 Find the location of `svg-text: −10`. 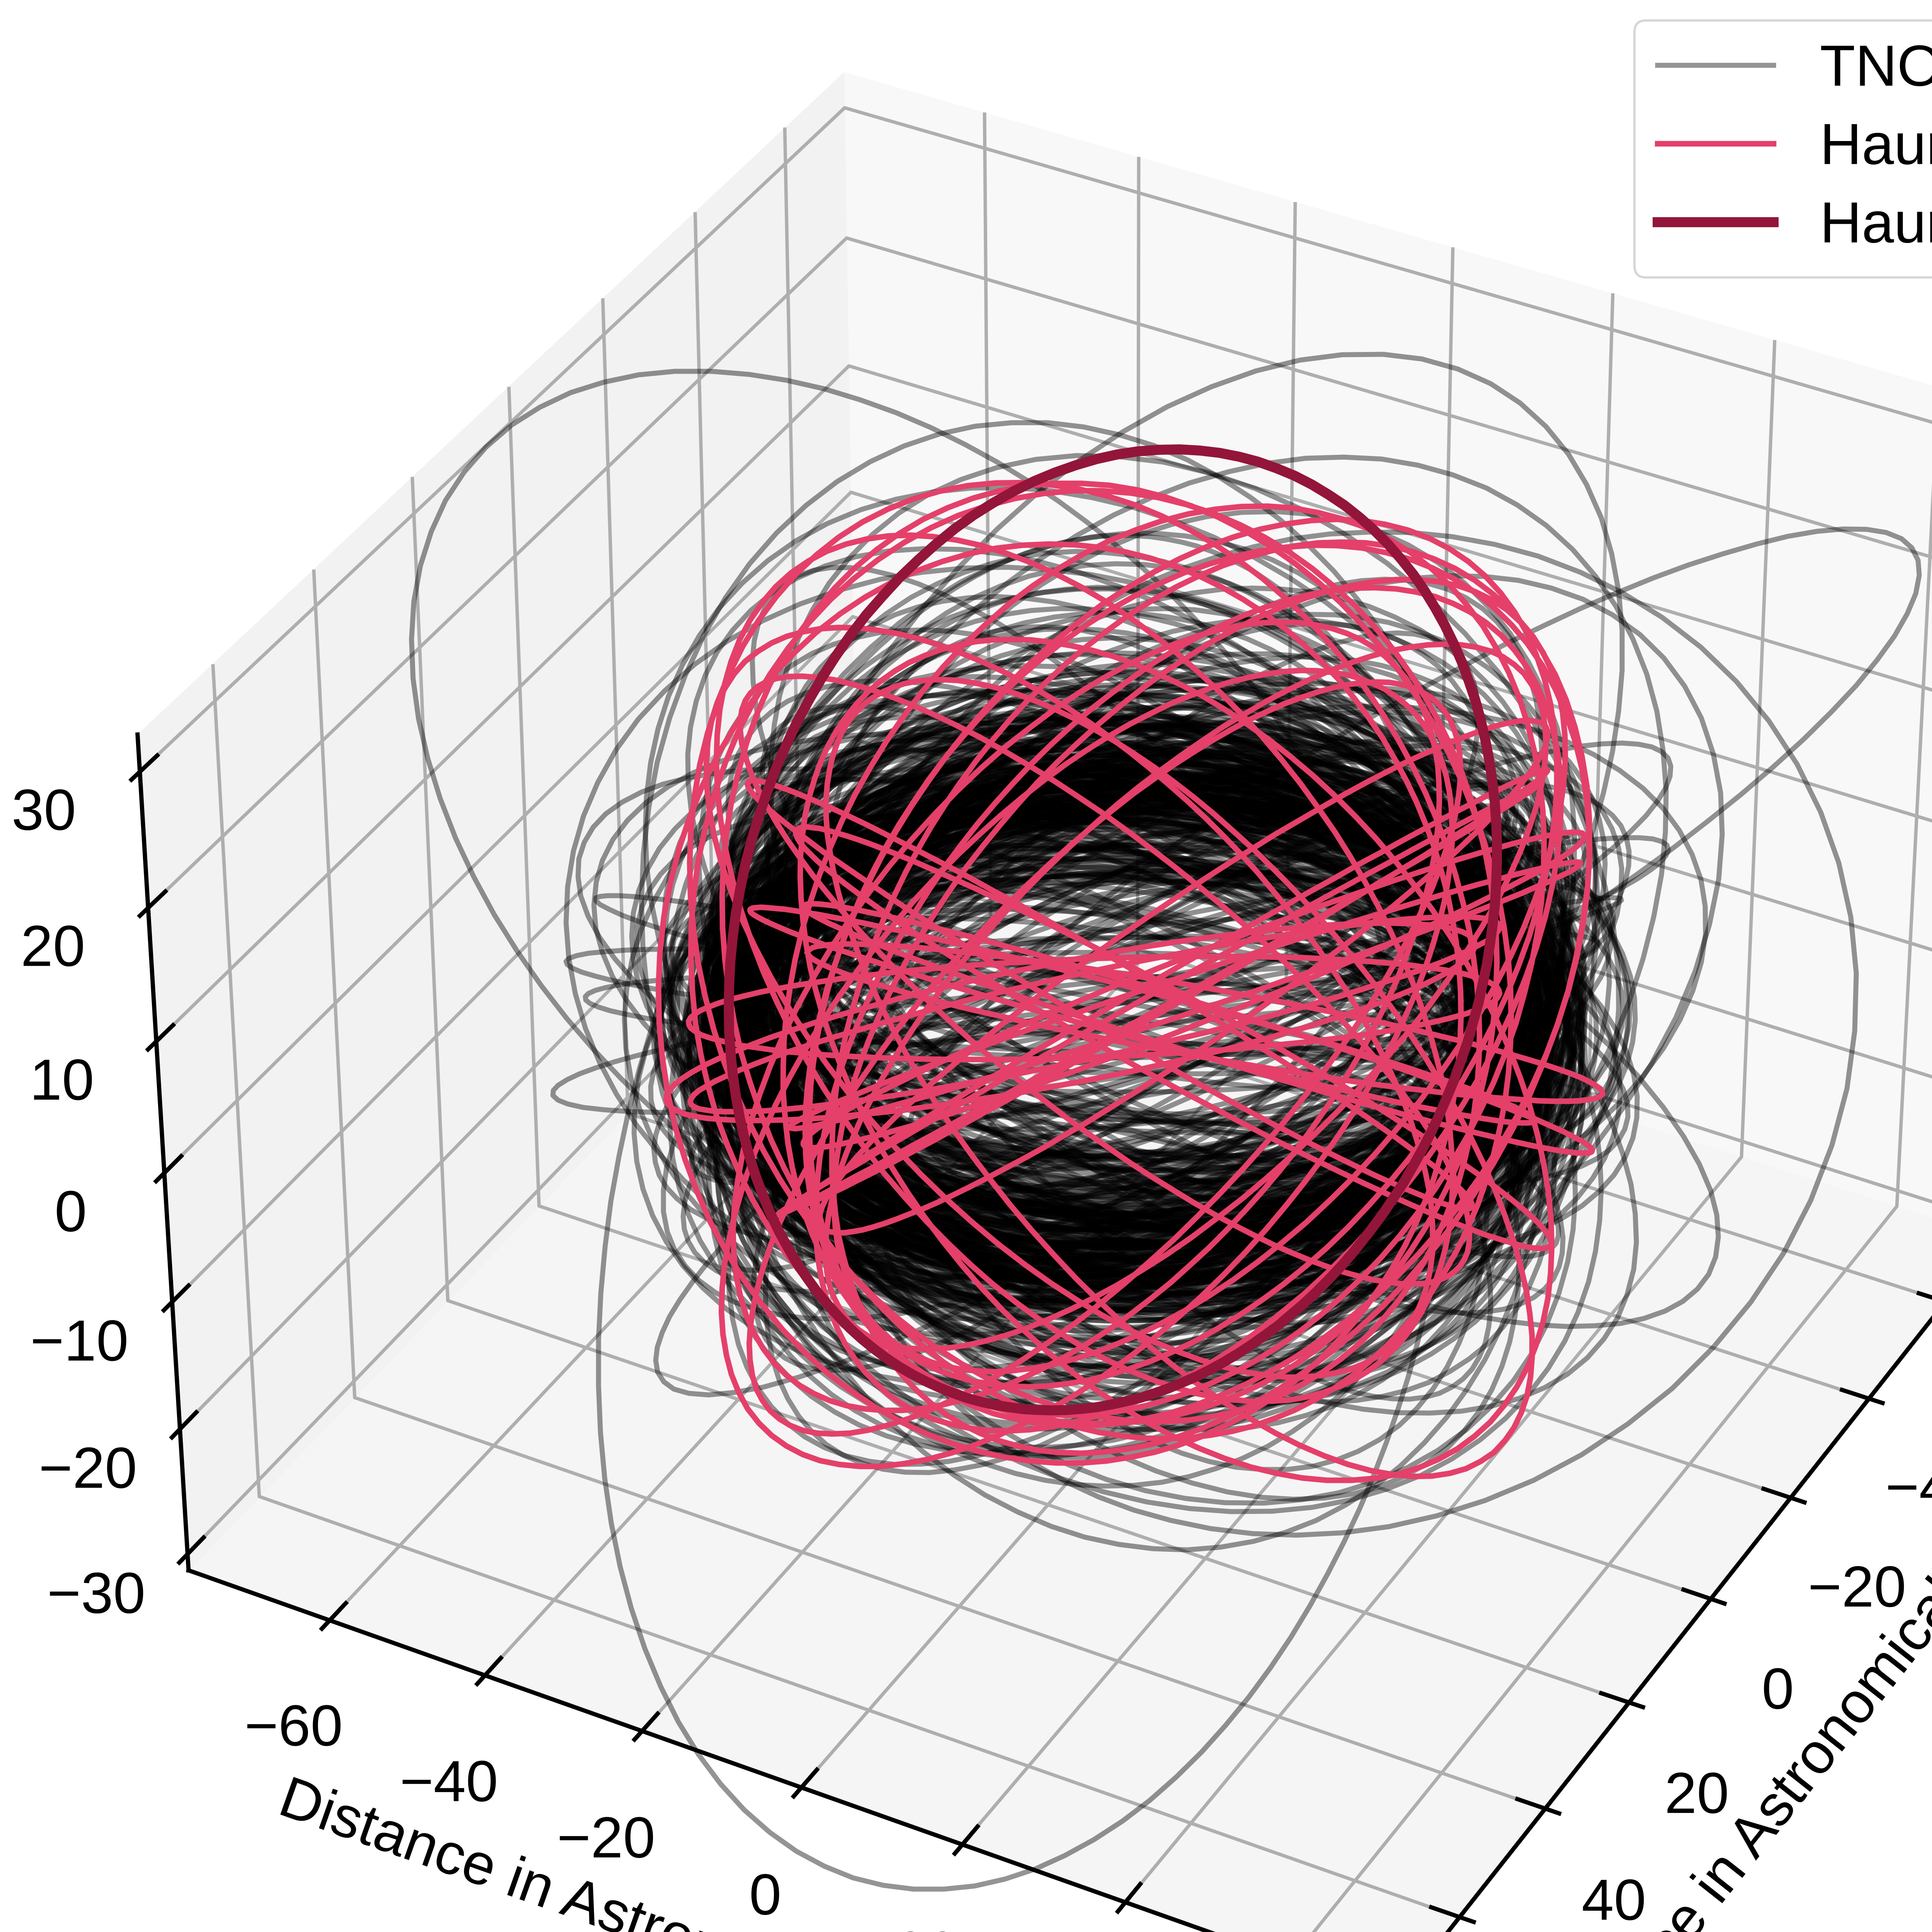

svg-text: −10 is located at coordinates (79, 1340).